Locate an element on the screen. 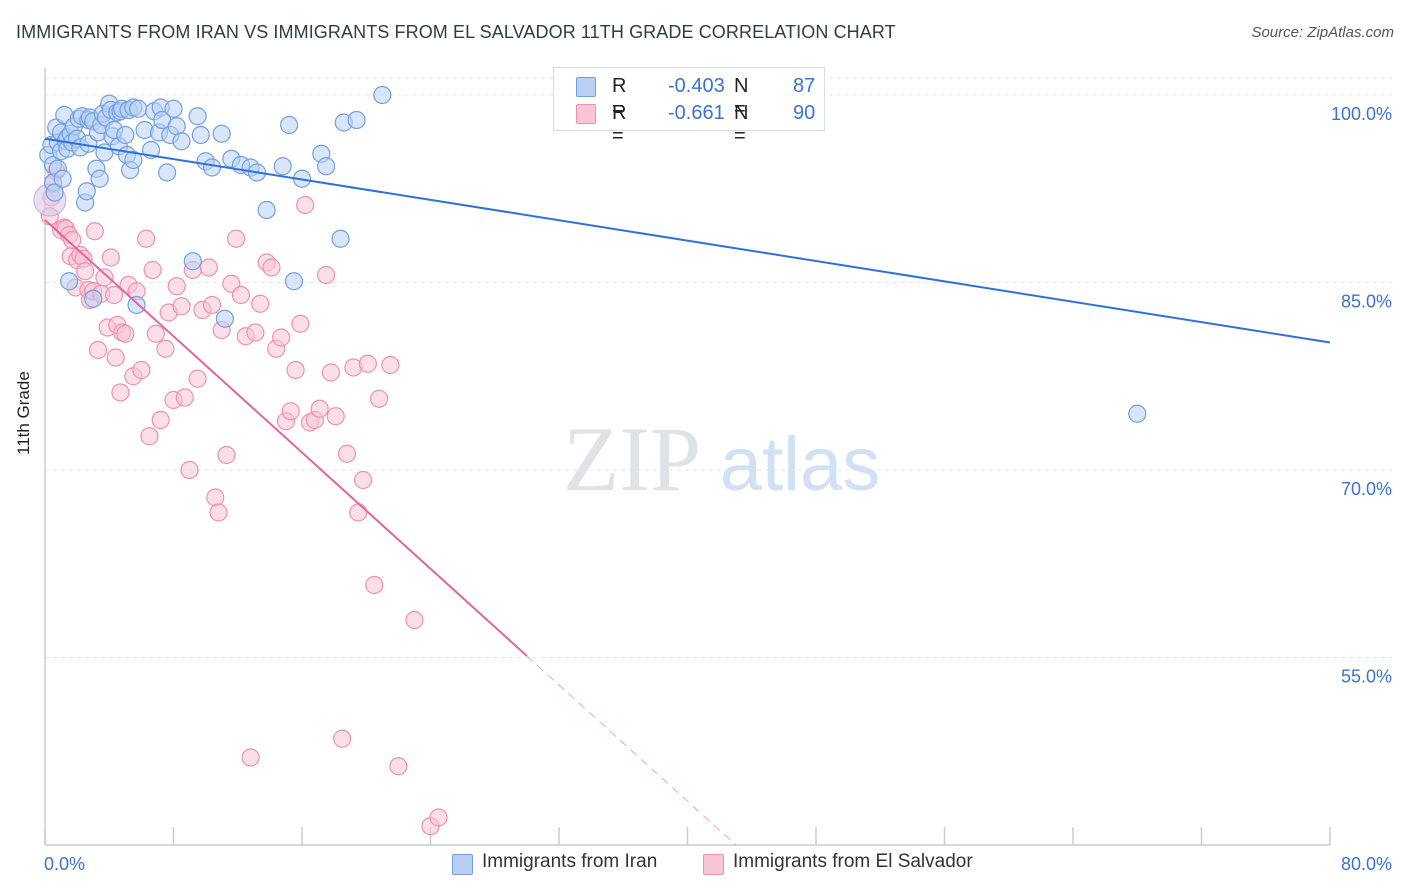 This screenshot has height=892, width=1406. legend-r-label-iran: R = is located at coordinates (619, 97).